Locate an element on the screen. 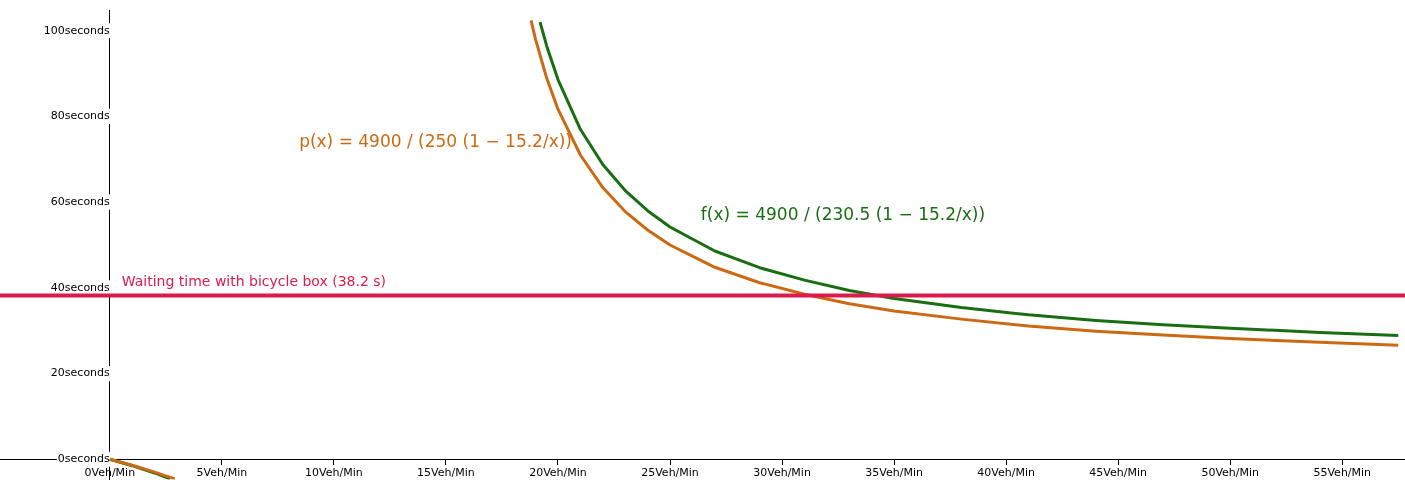 This screenshot has height=490, width=1405. annotation: f(x) = 4900 / (230.5 (1 − 15.2/x)) is located at coordinates (843, 214).